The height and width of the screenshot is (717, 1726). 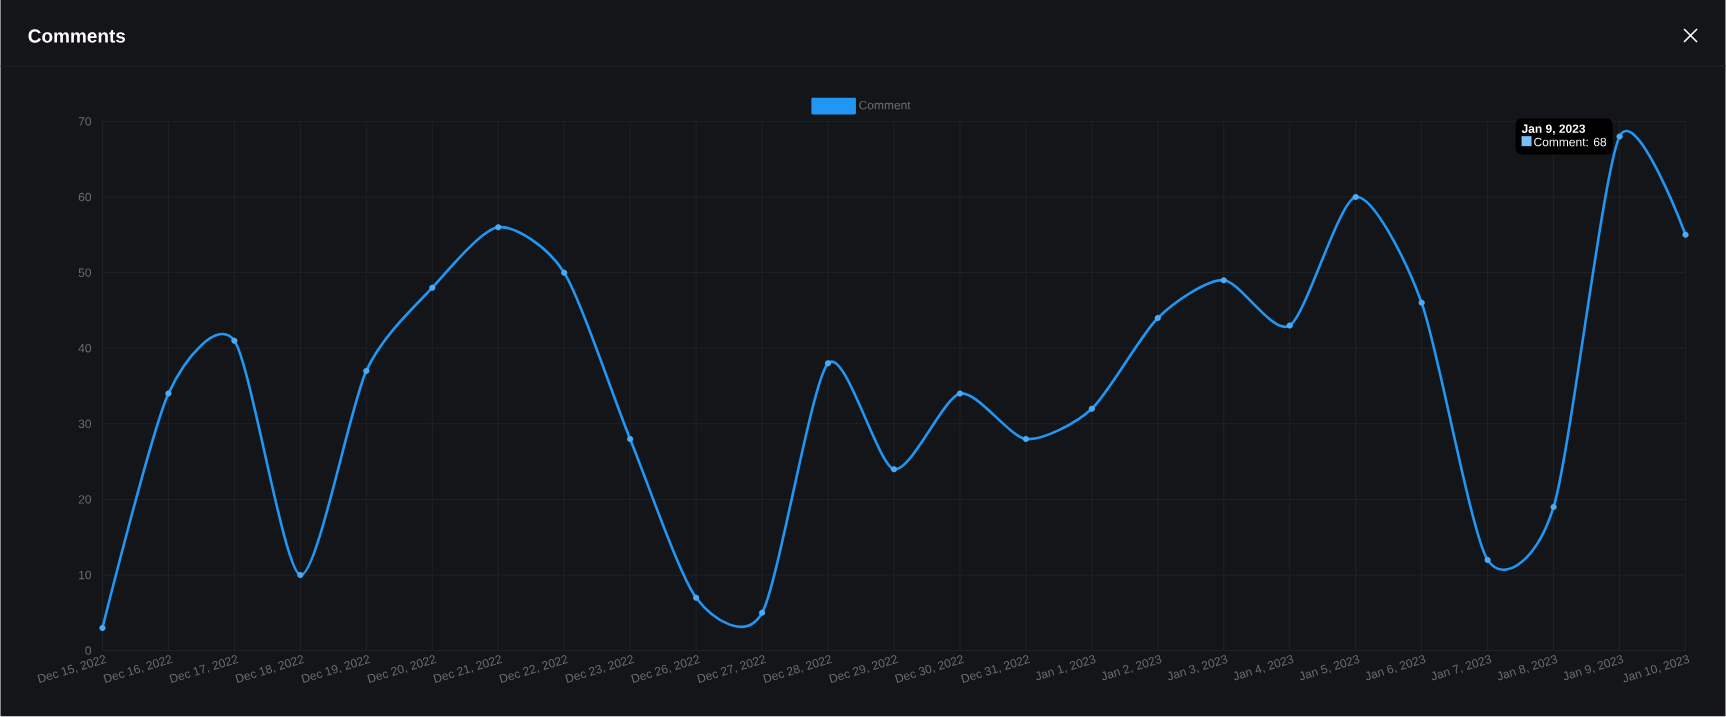 I want to click on x-tick-label: Jan 6, 2023, so click(x=1396, y=668).